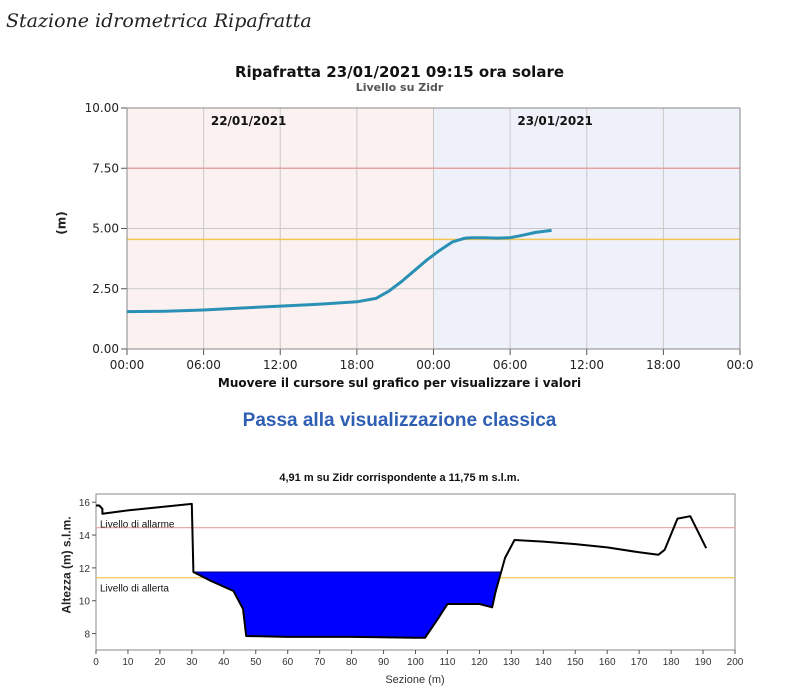  Describe the element at coordinates (607, 662) in the screenshot. I see `section-x-tick-label: 160` at that location.